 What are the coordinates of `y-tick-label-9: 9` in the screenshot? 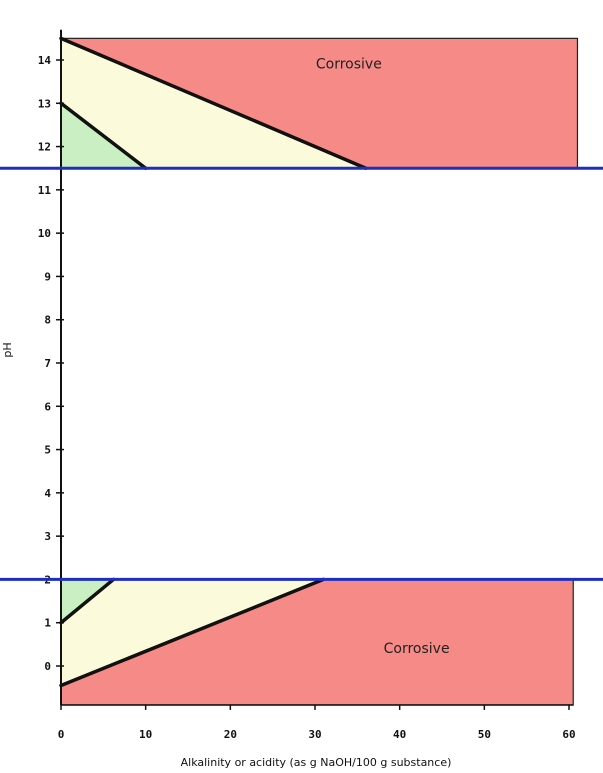 It's located at (47, 276).